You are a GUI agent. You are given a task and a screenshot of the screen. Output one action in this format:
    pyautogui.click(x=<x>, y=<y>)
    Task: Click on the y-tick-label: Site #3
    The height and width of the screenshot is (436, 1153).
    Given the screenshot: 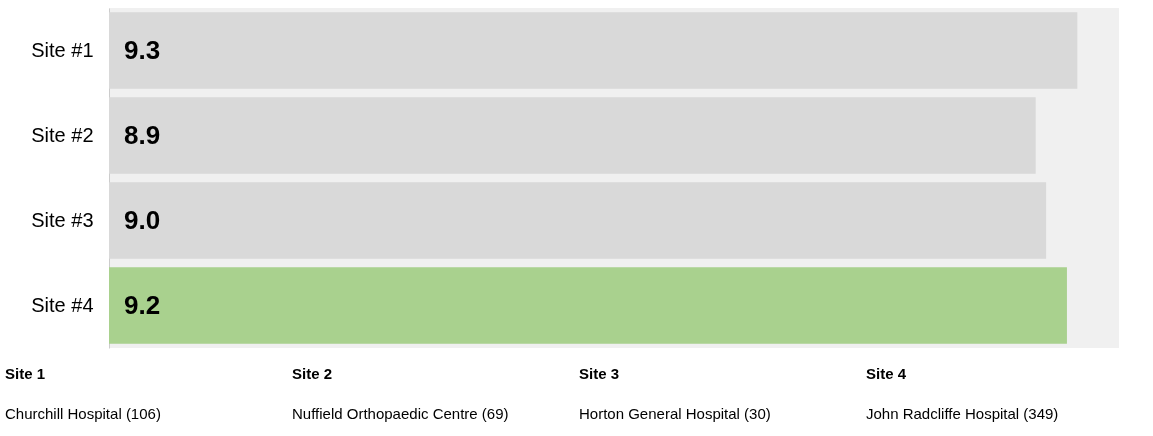 What is the action you would take?
    pyautogui.click(x=62, y=219)
    